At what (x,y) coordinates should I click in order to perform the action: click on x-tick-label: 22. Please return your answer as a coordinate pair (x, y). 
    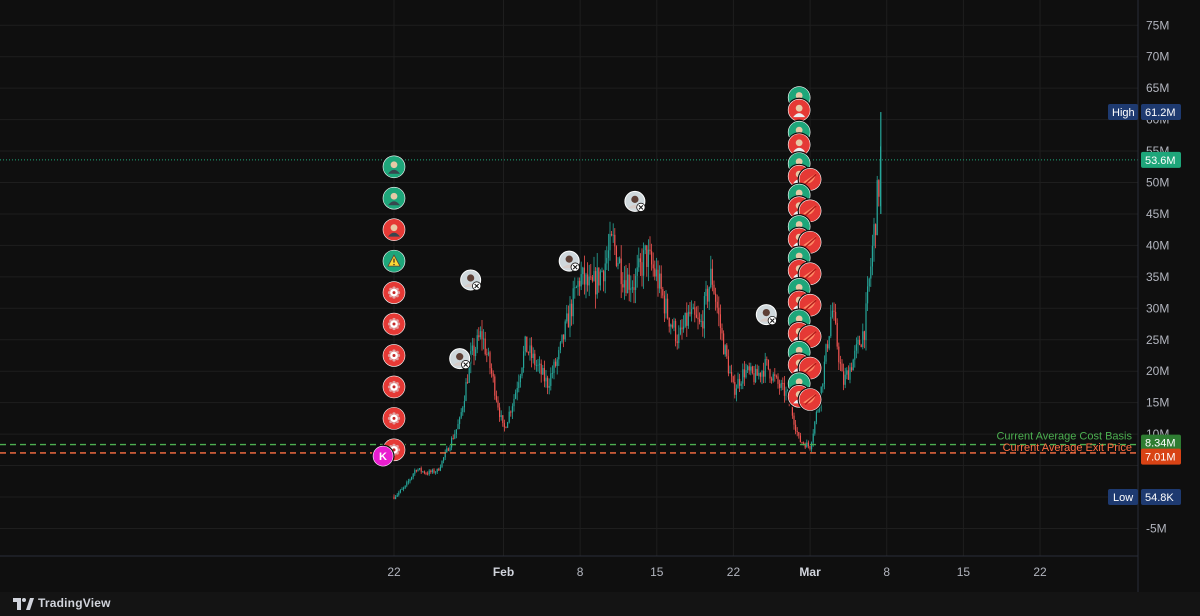
    Looking at the image, I should click on (394, 572).